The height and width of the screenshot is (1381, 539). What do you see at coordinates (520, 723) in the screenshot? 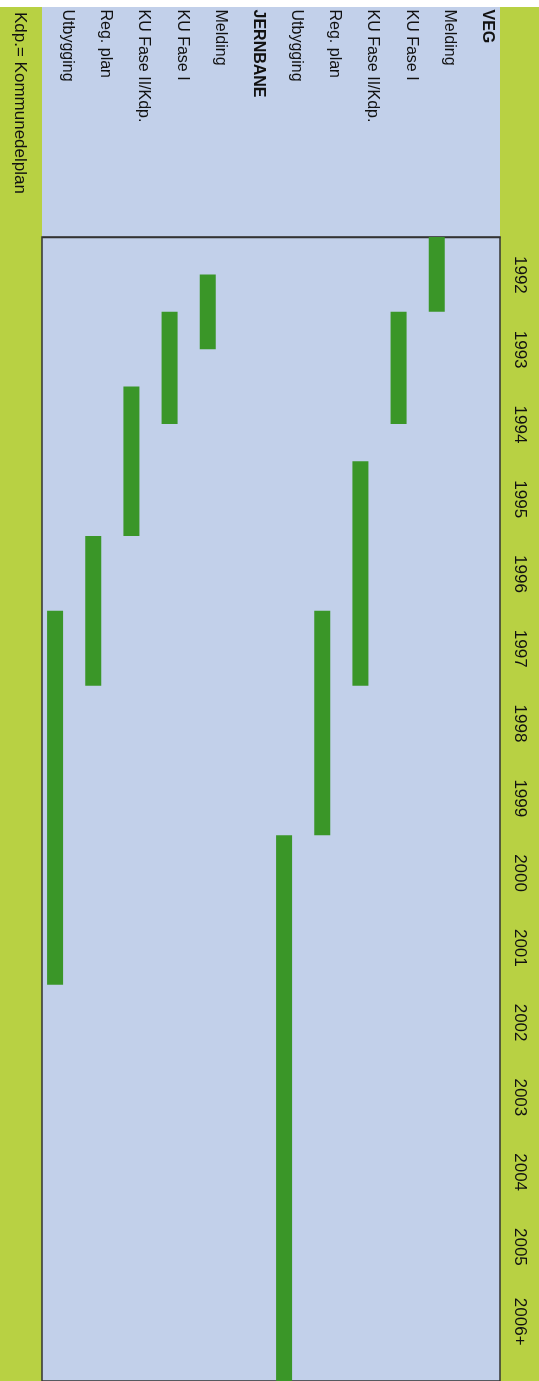
I see `y-tick-label: 1998` at bounding box center [520, 723].